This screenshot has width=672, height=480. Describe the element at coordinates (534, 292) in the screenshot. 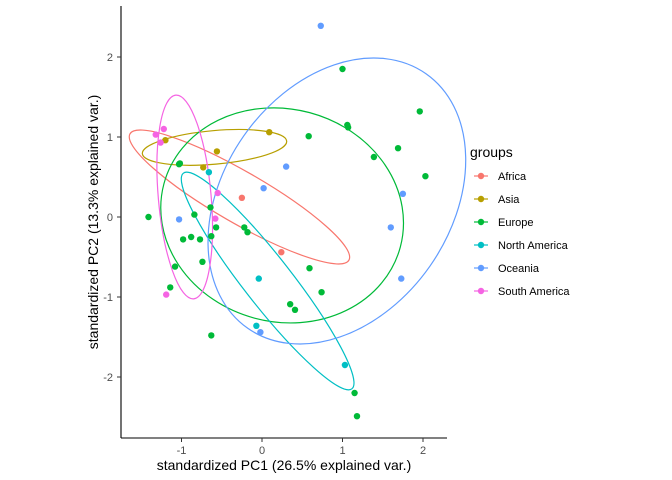

I see `legend-label: South America` at that location.